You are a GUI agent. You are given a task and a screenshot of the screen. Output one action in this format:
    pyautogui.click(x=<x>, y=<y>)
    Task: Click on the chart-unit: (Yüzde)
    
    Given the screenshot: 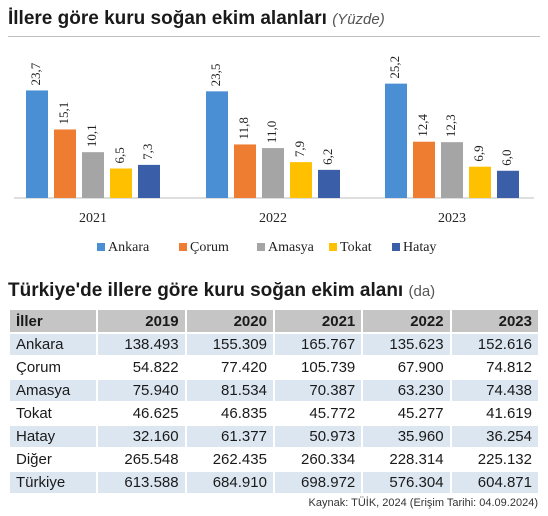 What is the action you would take?
    pyautogui.click(x=358, y=19)
    